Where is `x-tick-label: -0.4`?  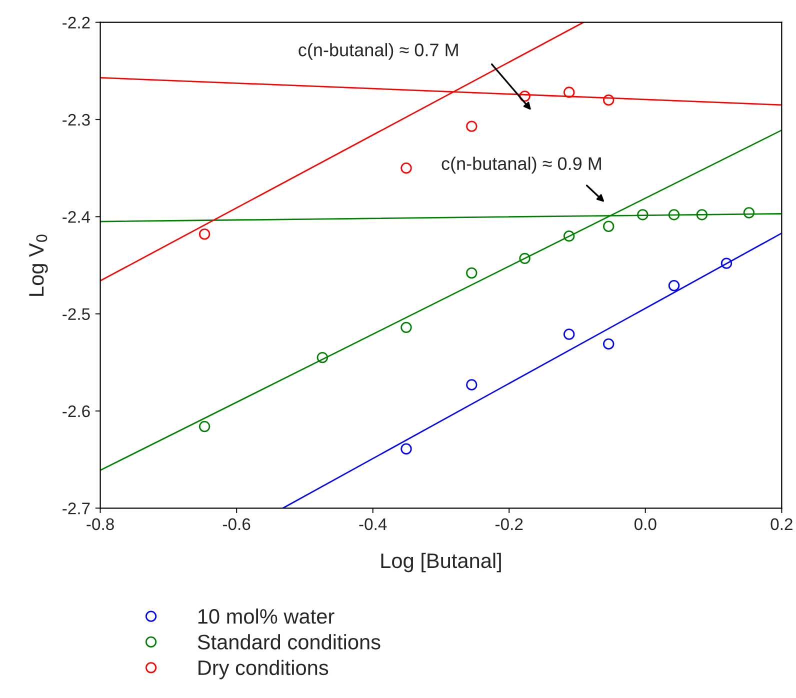 x-tick-label: -0.4 is located at coordinates (373, 524).